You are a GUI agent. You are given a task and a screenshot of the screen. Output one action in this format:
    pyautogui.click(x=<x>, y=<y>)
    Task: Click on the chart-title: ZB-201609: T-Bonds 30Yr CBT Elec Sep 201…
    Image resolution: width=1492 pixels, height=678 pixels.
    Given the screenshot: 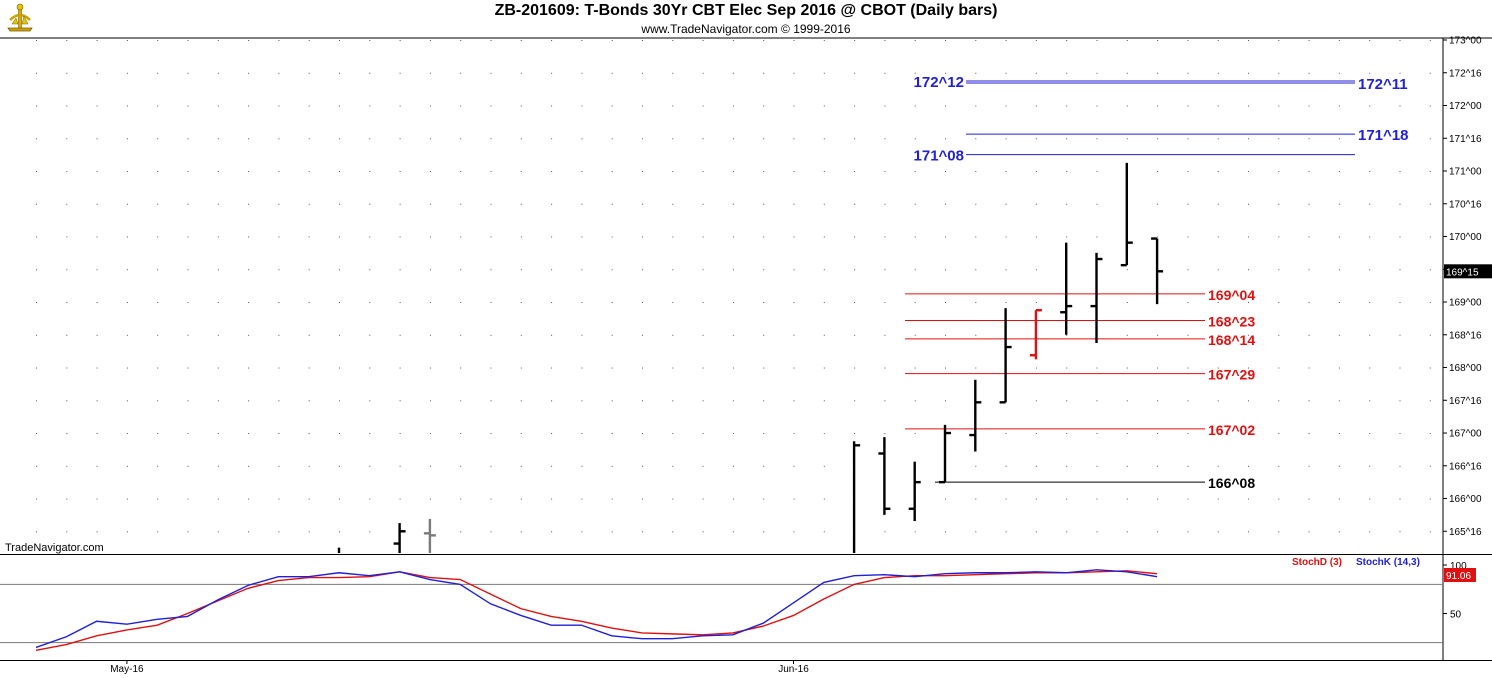 What is the action you would take?
    pyautogui.click(x=746, y=10)
    